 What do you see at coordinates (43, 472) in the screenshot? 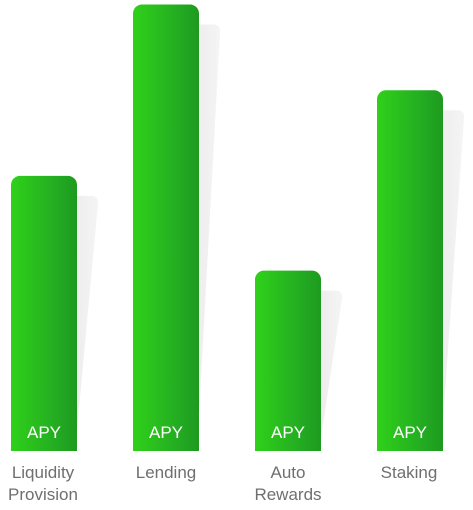
I see `category-label-line: Liquidity` at bounding box center [43, 472].